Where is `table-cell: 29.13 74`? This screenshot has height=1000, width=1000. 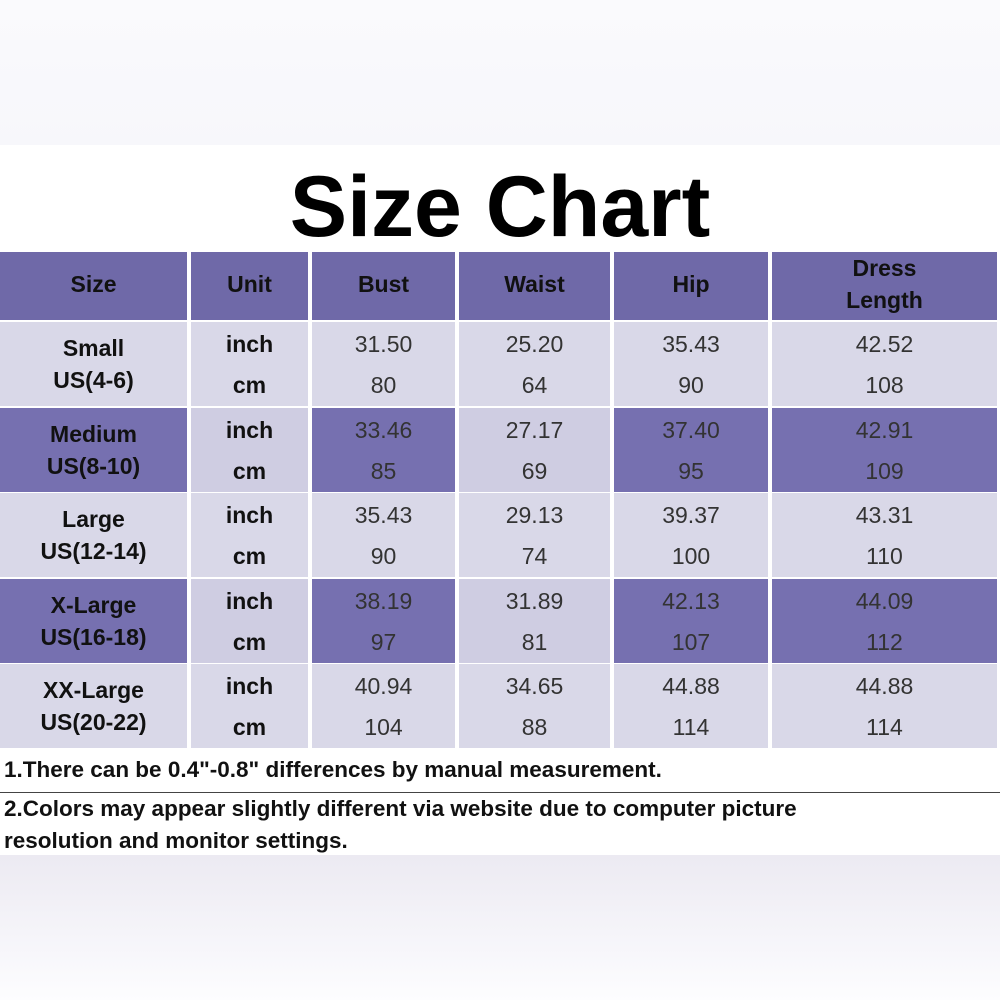 table-cell: 29.13 74 is located at coordinates (534, 535).